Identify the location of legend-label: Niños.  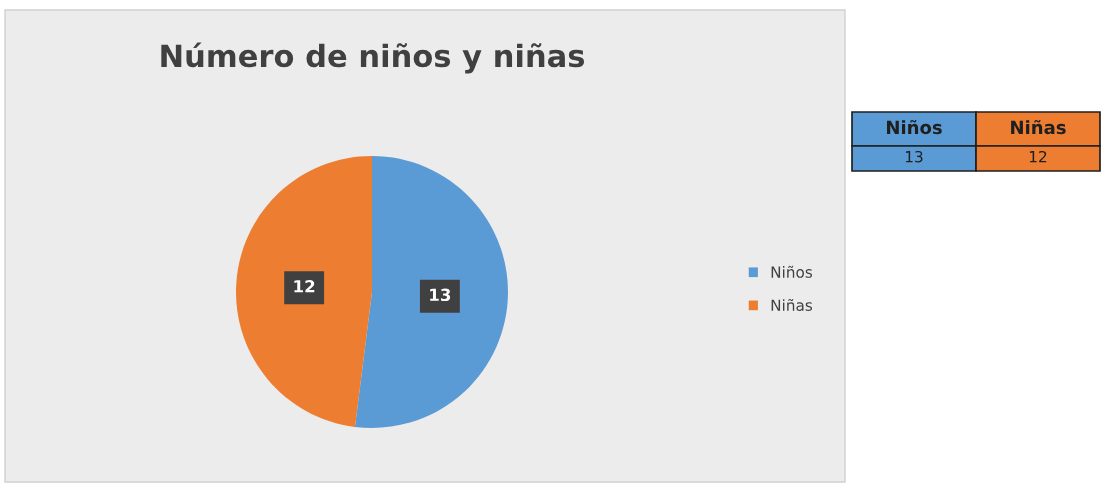
(792, 271).